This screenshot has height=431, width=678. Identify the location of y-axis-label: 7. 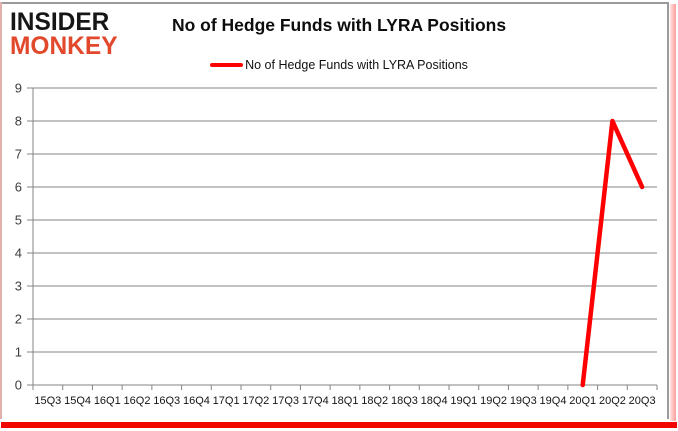
(18, 154).